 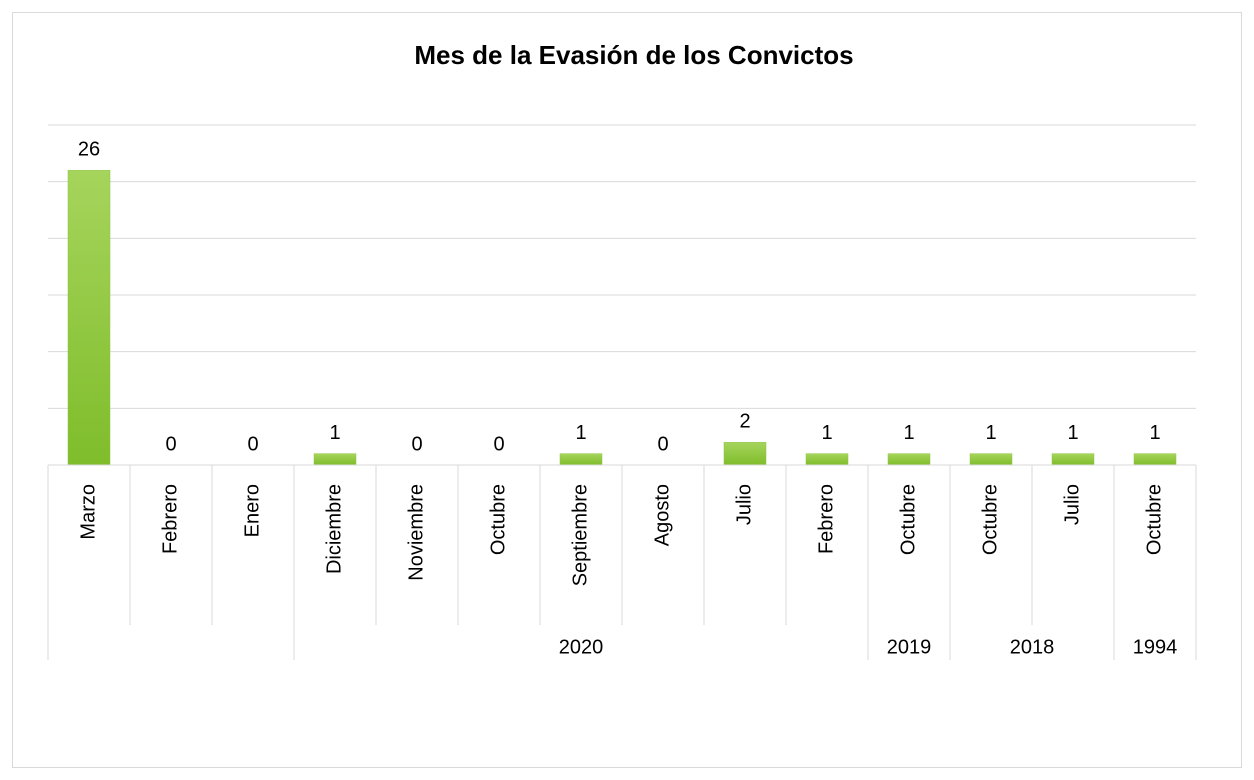 I want to click on x-tick-label: Marzo, so click(x=88, y=512).